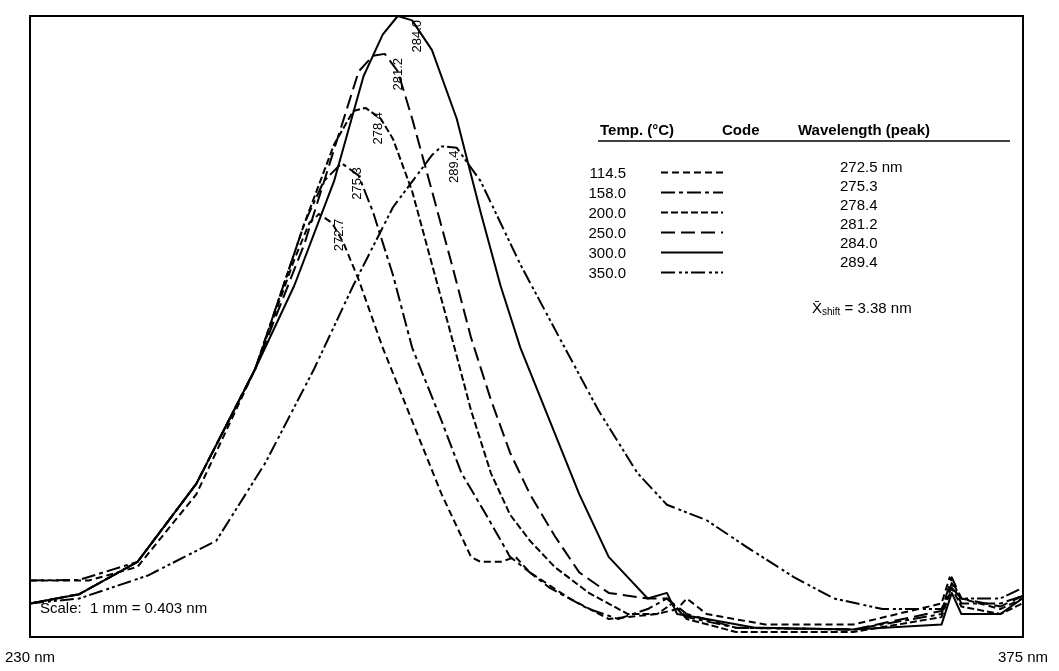 This screenshot has width=1059, height=671. I want to click on legend-label: 350.0, so click(607, 272).